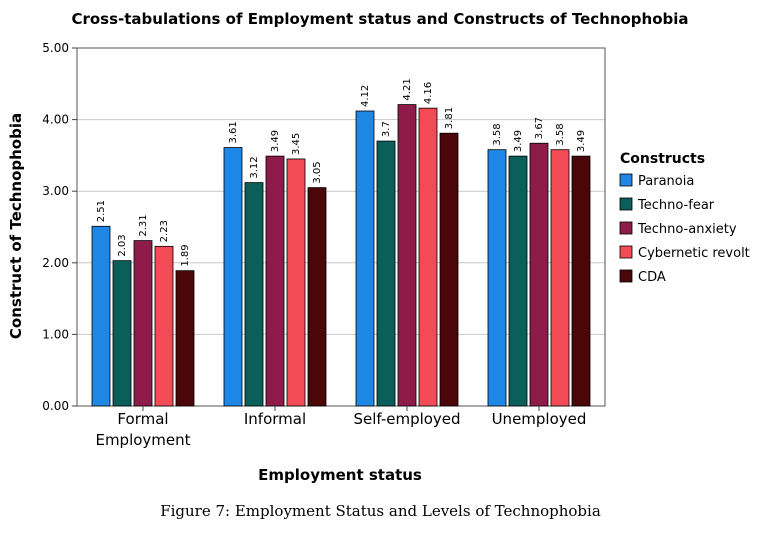 Image resolution: width=761 pixels, height=534 pixels. I want to click on data-label: 3.12, so click(254, 167).